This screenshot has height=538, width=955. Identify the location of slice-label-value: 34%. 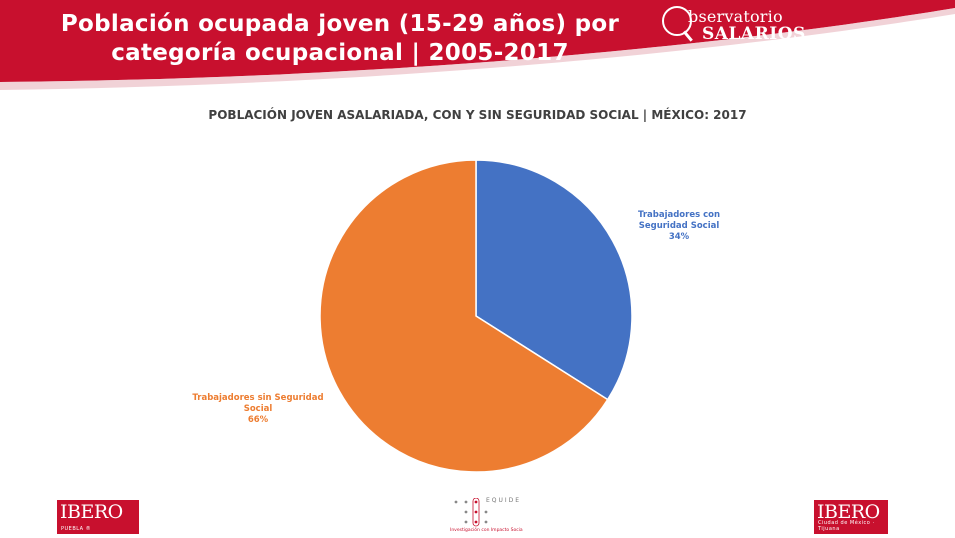
(679, 237).